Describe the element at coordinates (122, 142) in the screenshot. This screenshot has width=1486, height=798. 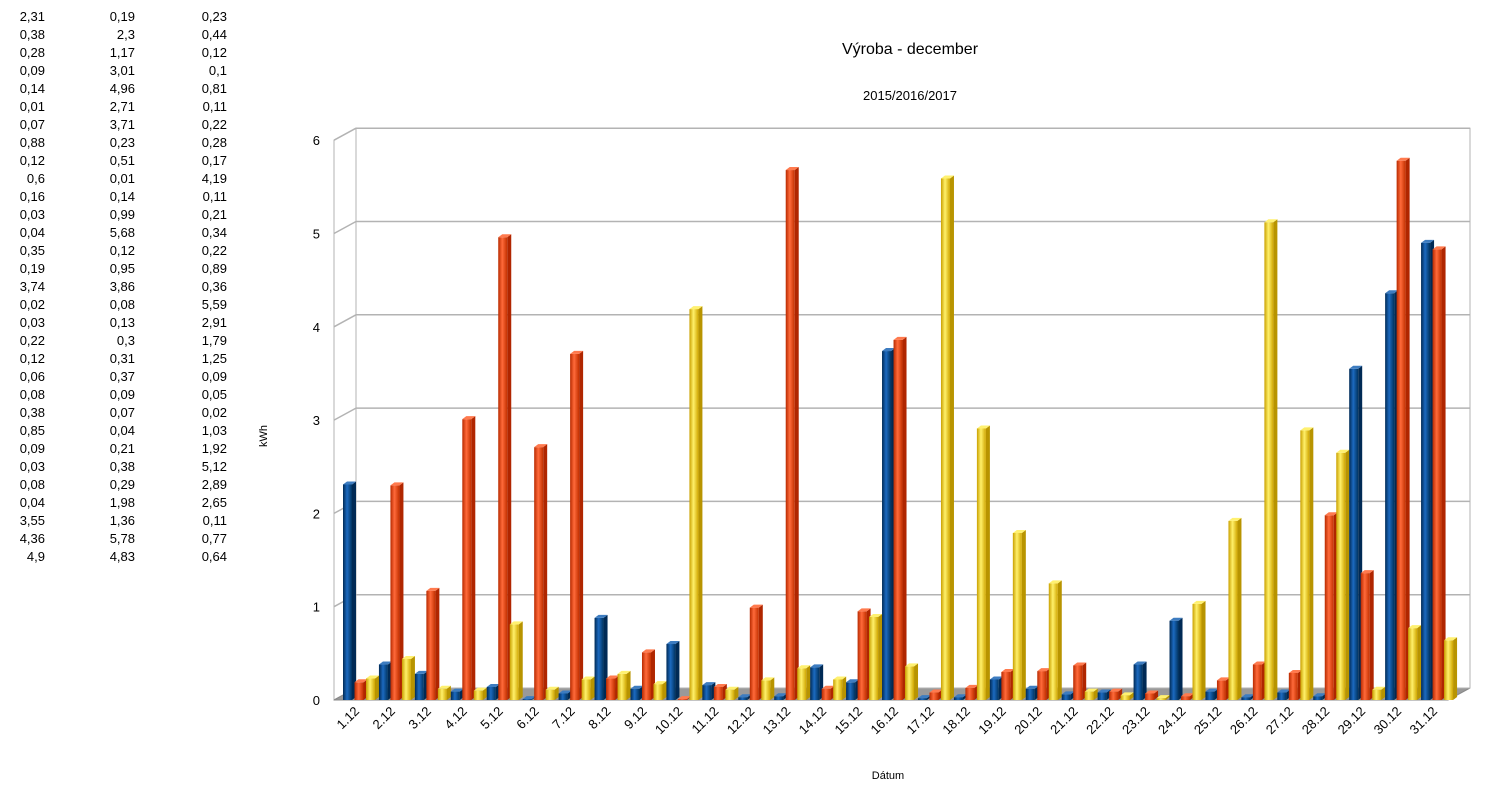
I see `table-cell: 0,23` at that location.